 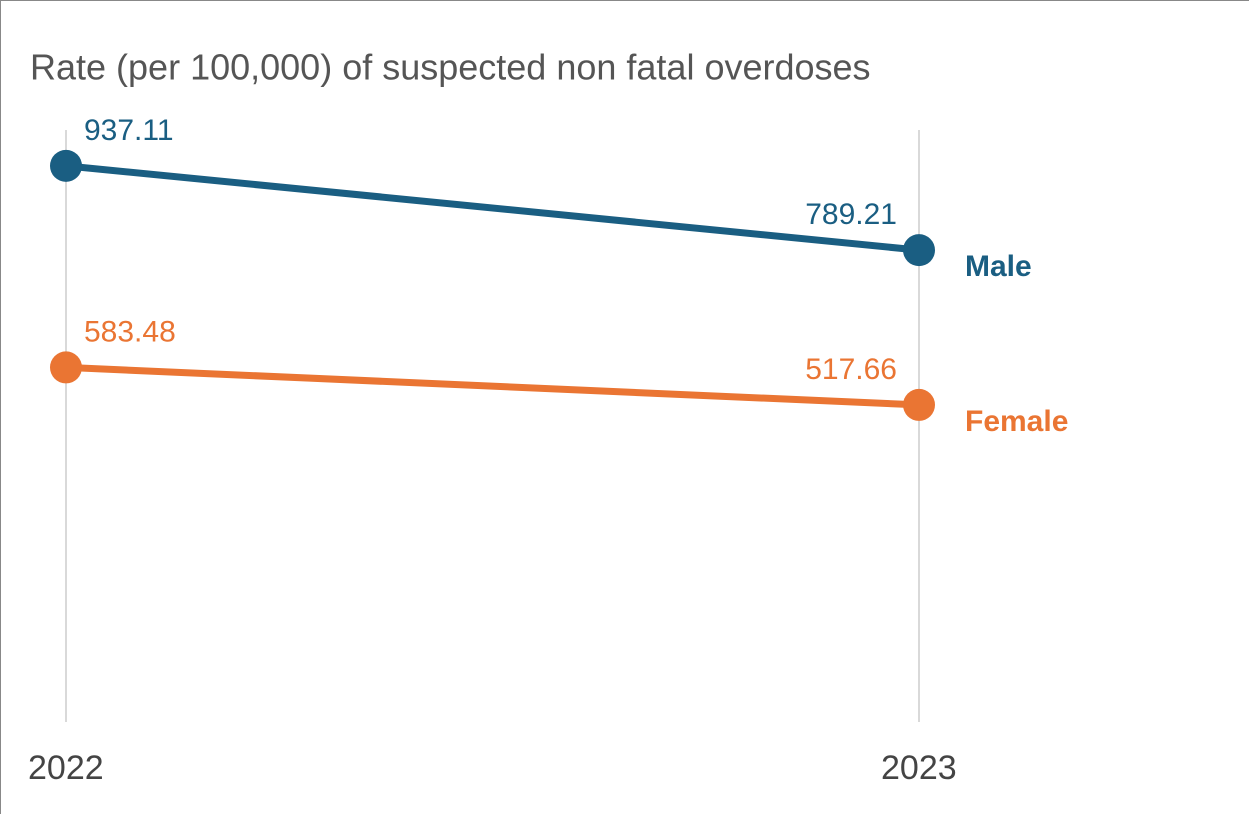 I want to click on series-label: Male, so click(x=998, y=266).